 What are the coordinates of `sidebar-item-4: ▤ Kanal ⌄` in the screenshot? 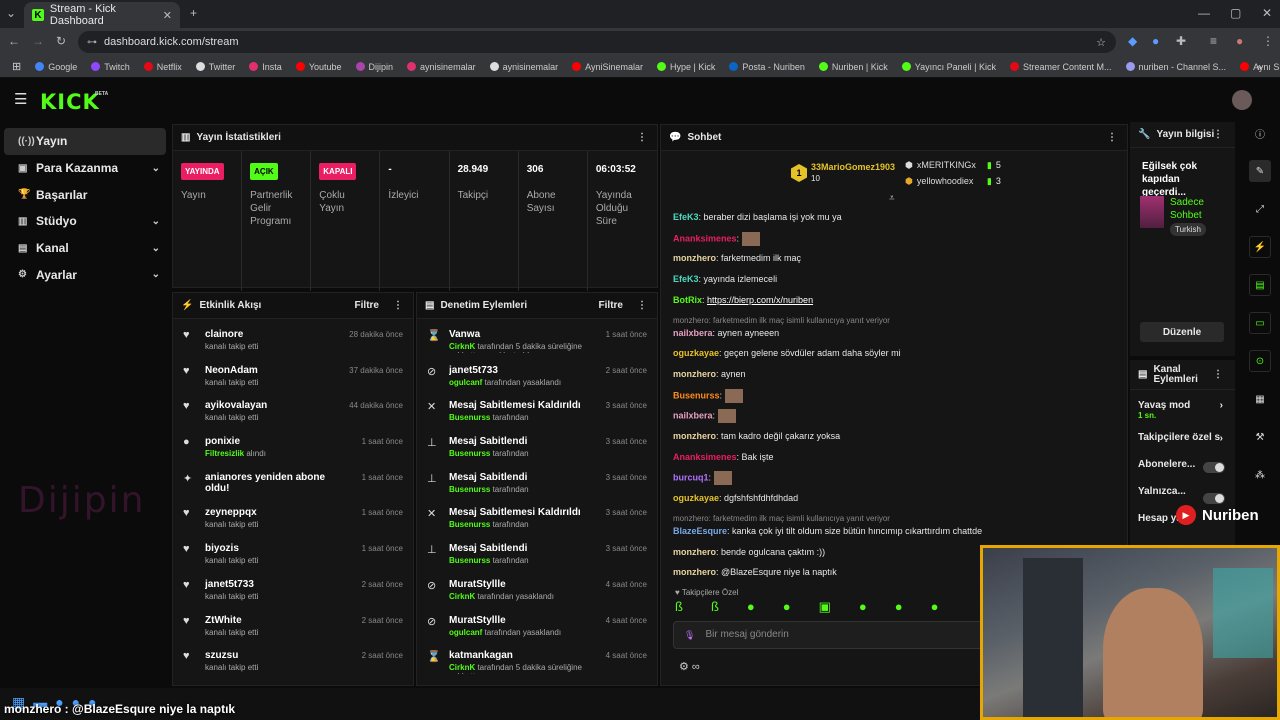 It's located at (85, 248).